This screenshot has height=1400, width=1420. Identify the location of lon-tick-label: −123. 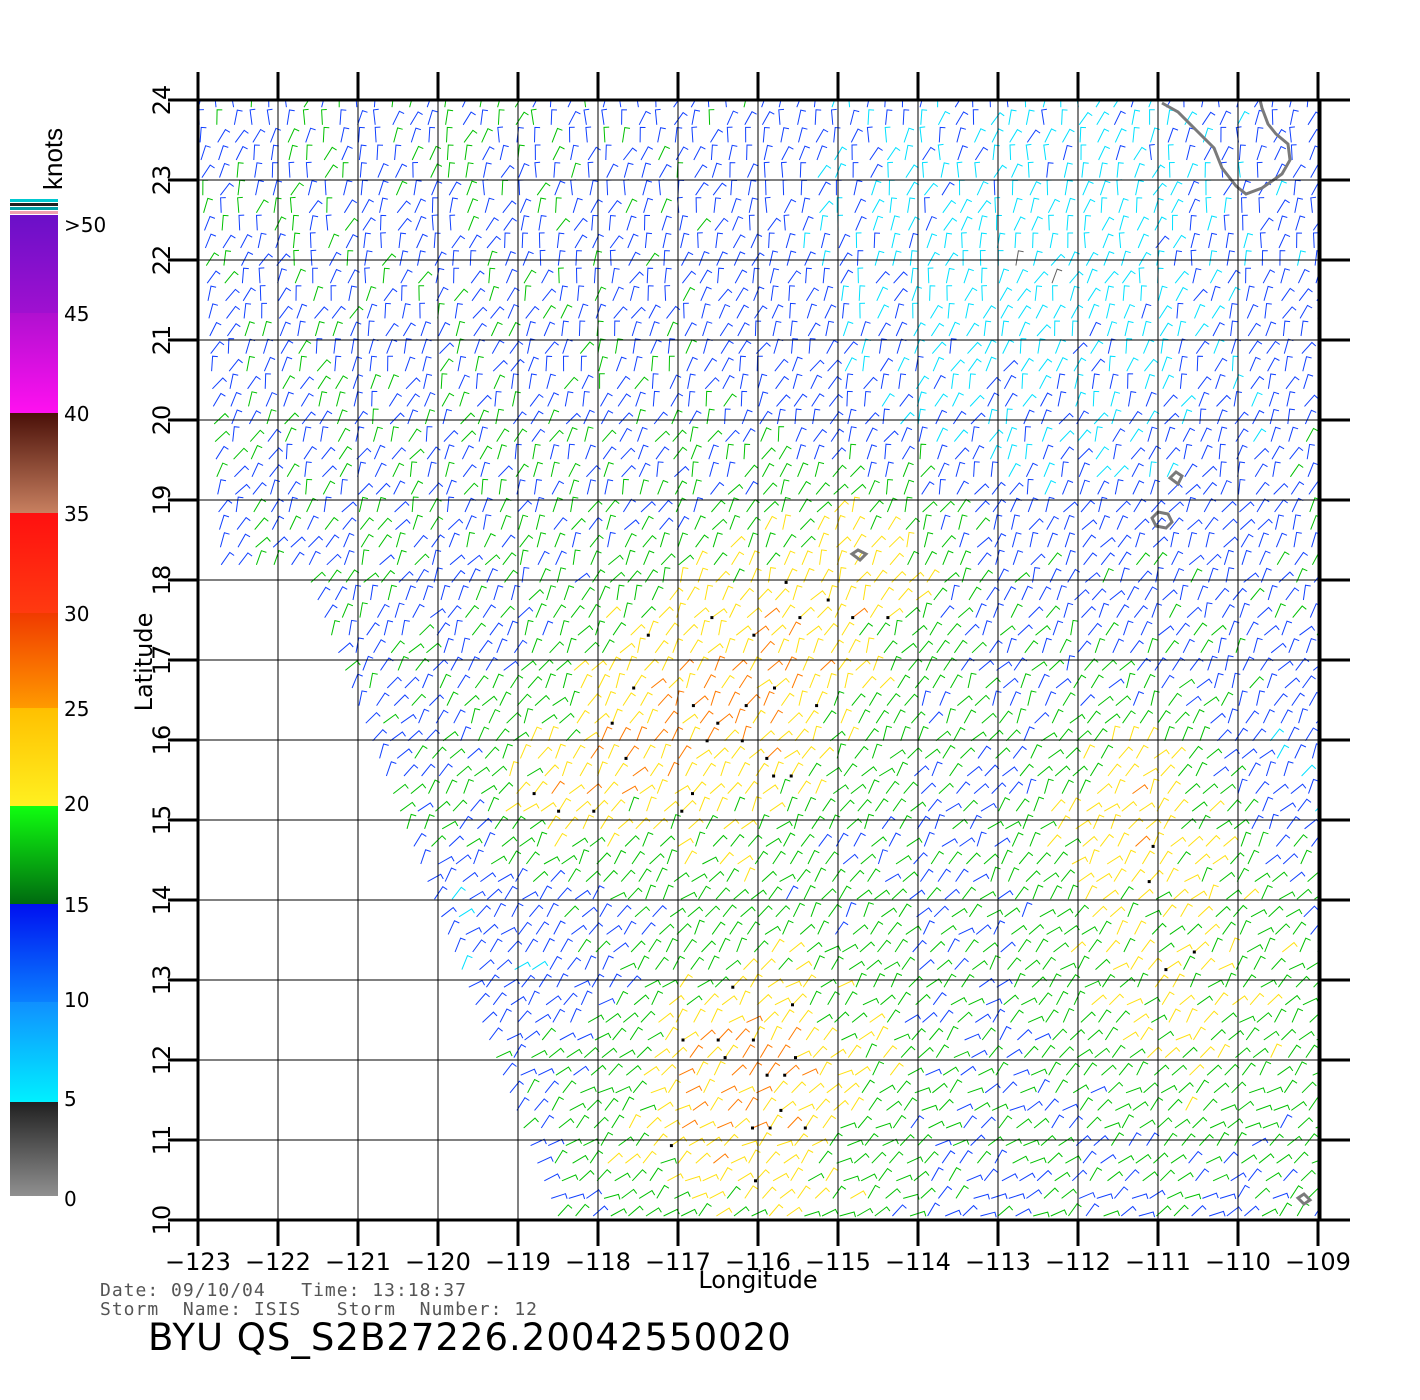
(198, 1262).